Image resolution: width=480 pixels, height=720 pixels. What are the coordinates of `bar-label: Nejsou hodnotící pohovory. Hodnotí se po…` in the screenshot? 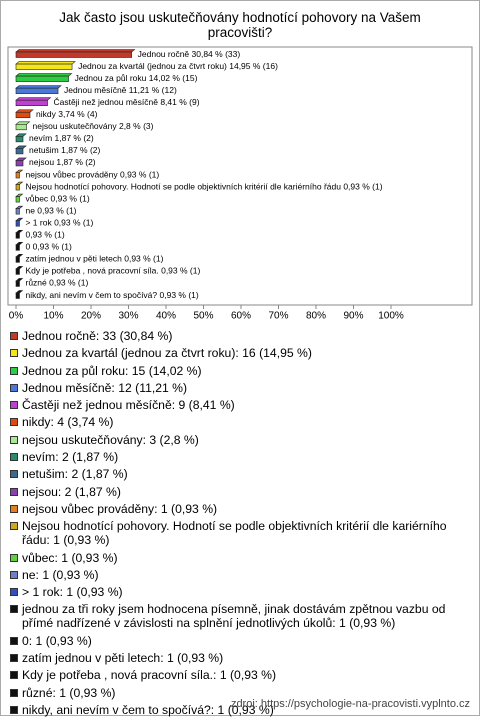 It's located at (203, 186).